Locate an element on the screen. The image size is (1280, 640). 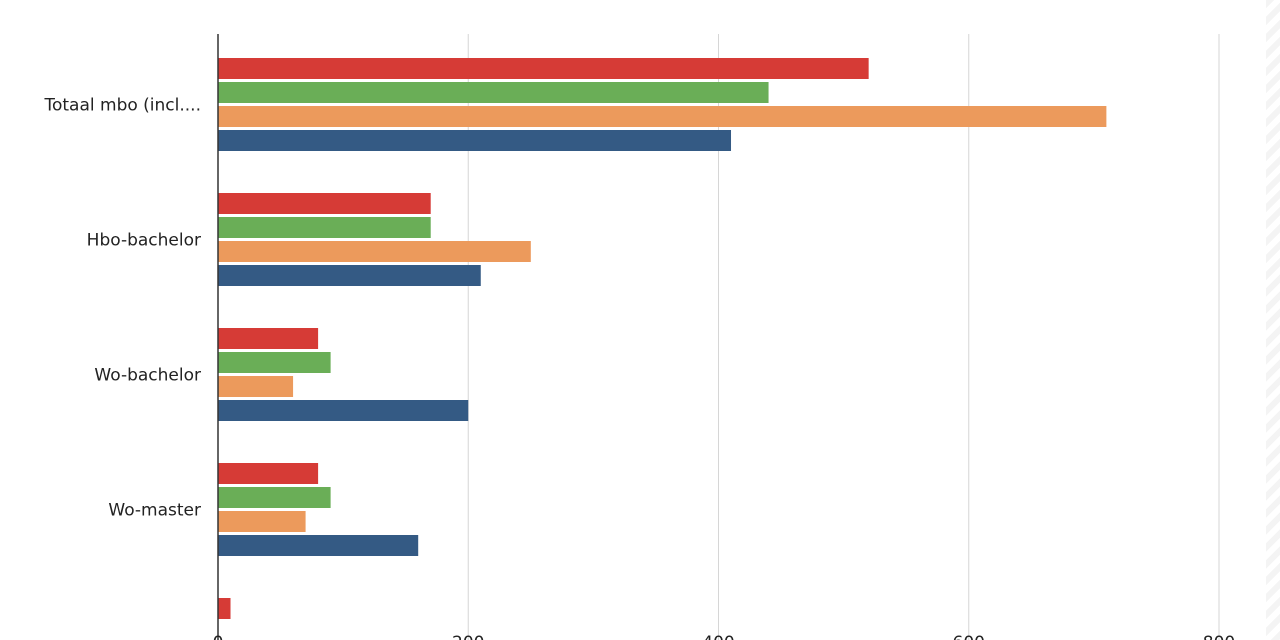
edge-stripe-decoration is located at coordinates (1273, 320).